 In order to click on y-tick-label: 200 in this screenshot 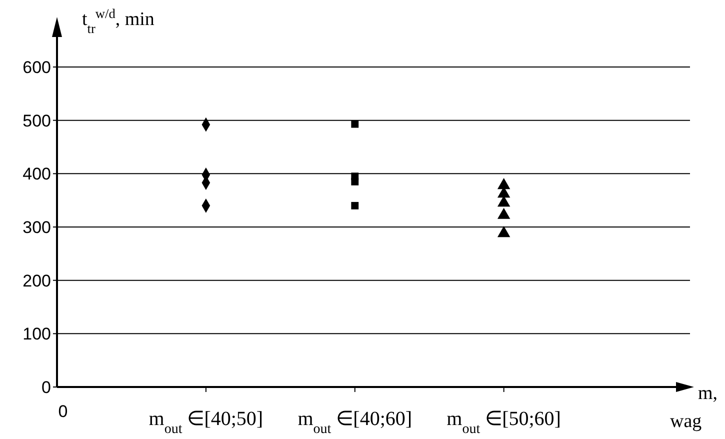, I will do `click(36, 280)`.